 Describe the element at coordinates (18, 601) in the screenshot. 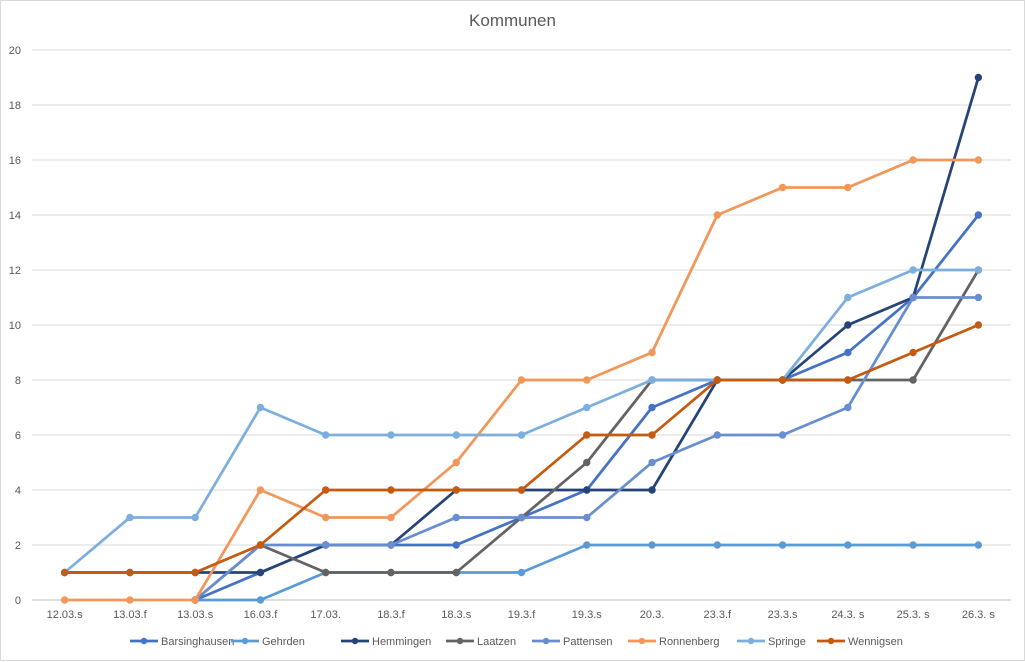

I see `y-tick-label: 0` at that location.